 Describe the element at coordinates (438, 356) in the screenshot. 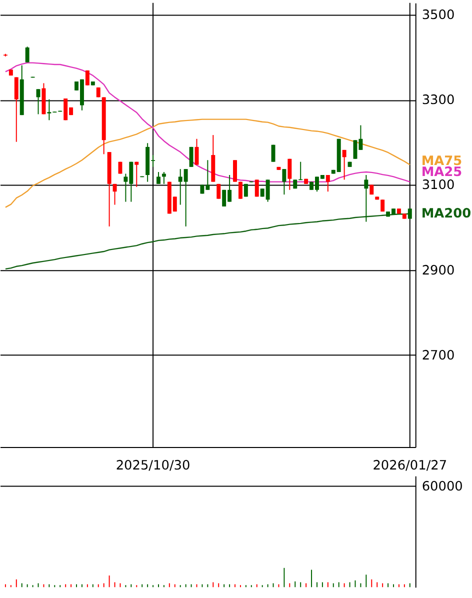

I see `y-tick-label: 2700` at that location.